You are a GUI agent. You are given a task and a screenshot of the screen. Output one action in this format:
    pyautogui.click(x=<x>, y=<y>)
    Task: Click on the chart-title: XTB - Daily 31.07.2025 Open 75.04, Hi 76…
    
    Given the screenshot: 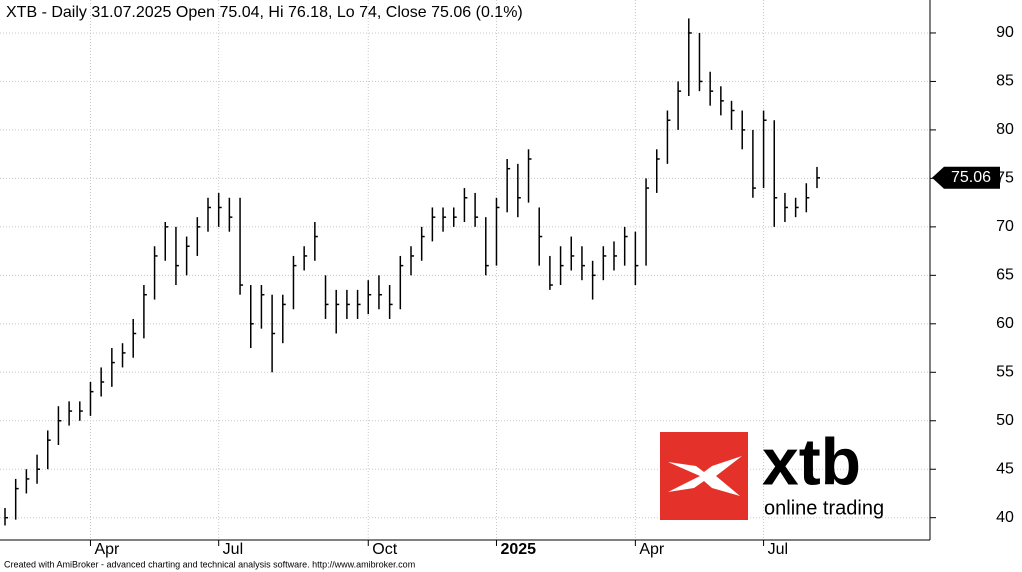 What is the action you would take?
    pyautogui.click(x=264, y=12)
    